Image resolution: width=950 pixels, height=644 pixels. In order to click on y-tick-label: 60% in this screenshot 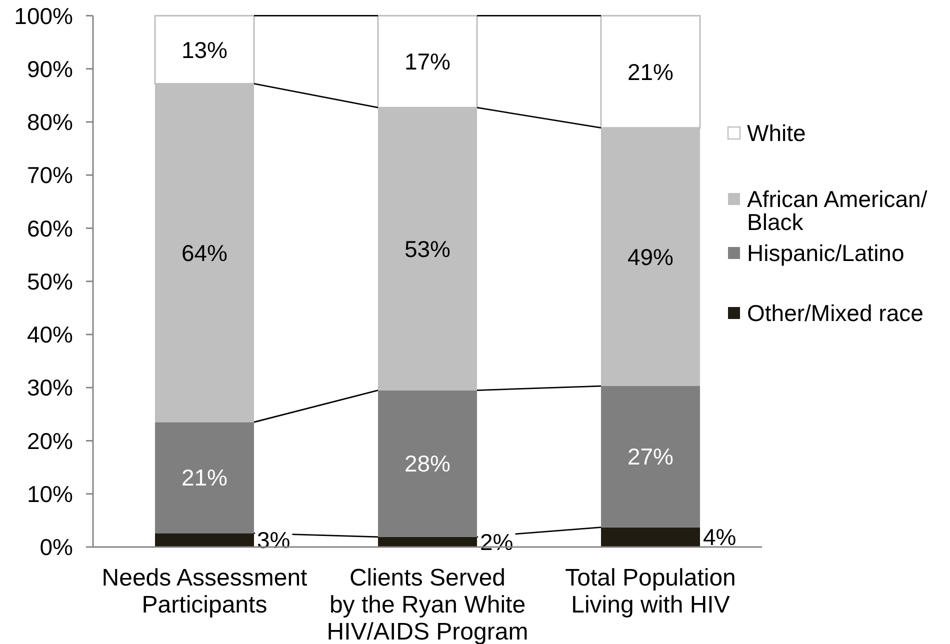, I will do `click(49, 228)`.